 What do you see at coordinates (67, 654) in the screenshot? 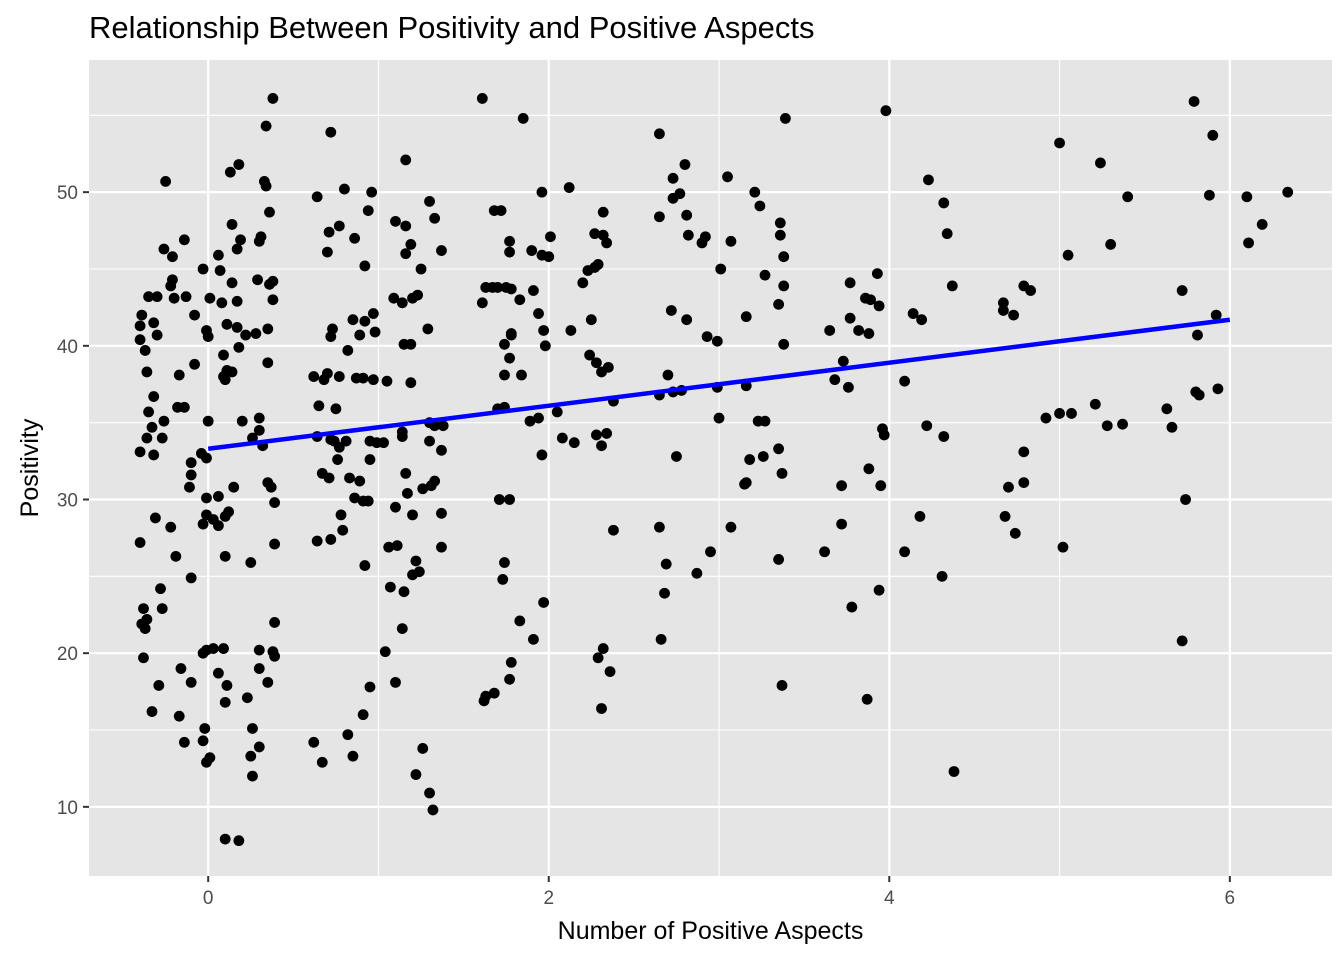
I see `y-tick-label: 20` at bounding box center [67, 654].